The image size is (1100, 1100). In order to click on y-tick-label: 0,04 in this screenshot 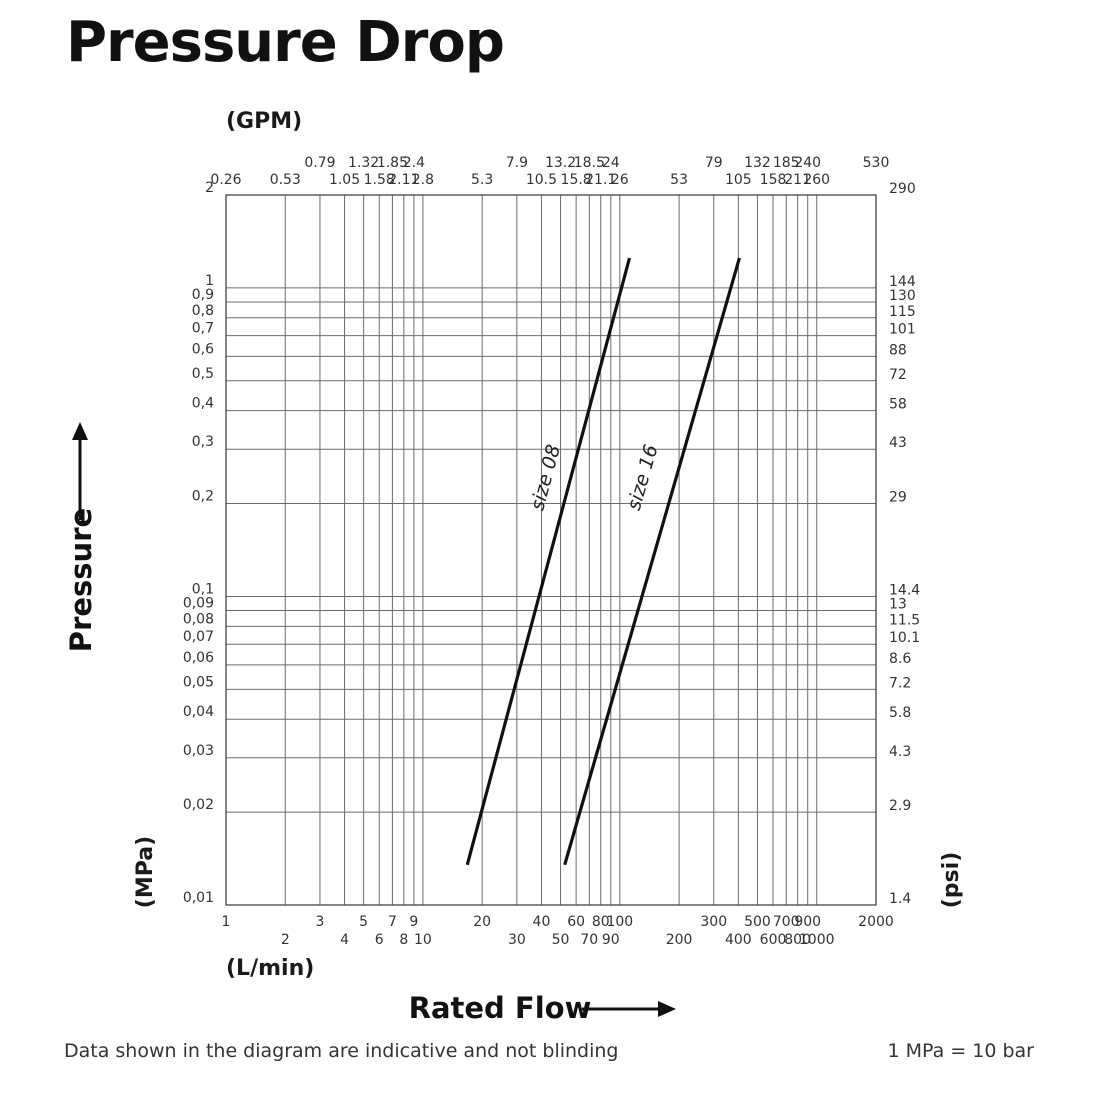, I will do `click(198, 712)`.